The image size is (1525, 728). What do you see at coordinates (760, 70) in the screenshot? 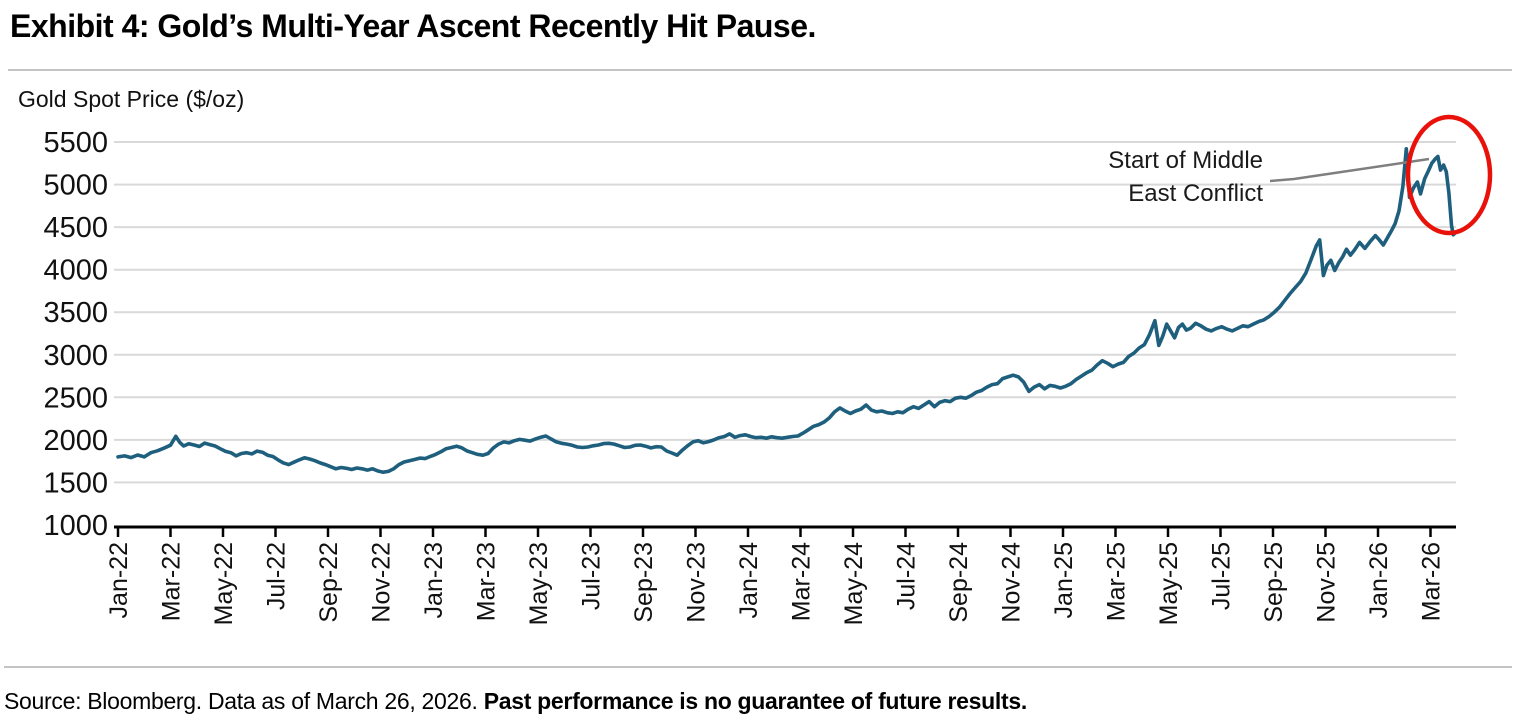
I see `title-divider` at bounding box center [760, 70].